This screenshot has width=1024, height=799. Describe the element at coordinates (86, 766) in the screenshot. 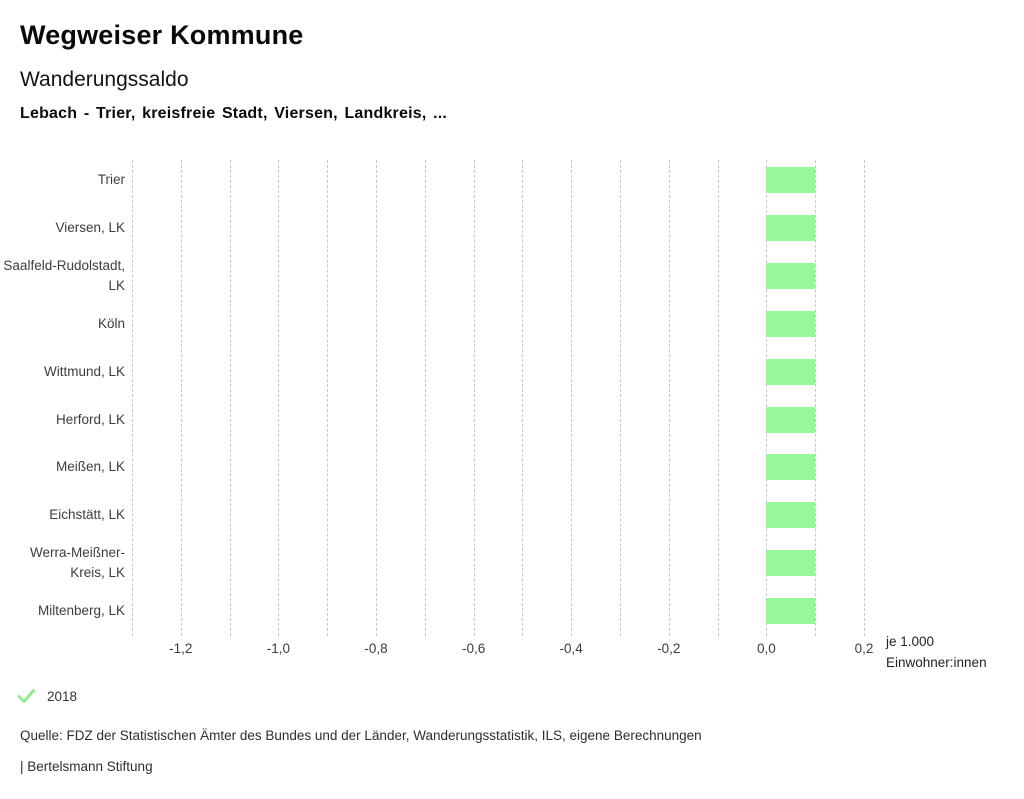

I see `branding-text: | Bertelsmann Stiftung` at that location.